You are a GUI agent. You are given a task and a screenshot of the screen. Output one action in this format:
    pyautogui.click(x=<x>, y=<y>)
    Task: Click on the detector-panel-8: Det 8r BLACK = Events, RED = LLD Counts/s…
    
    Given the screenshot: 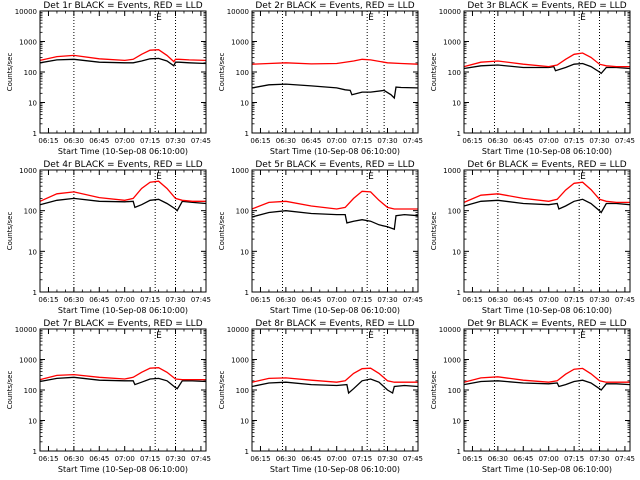 What is the action you would take?
    pyautogui.click(x=320, y=396)
    